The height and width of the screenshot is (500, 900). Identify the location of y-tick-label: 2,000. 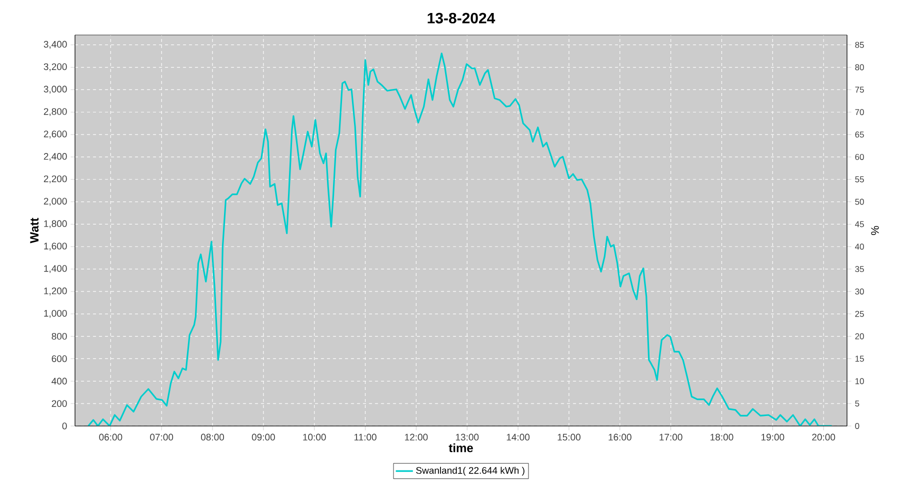
(55, 202).